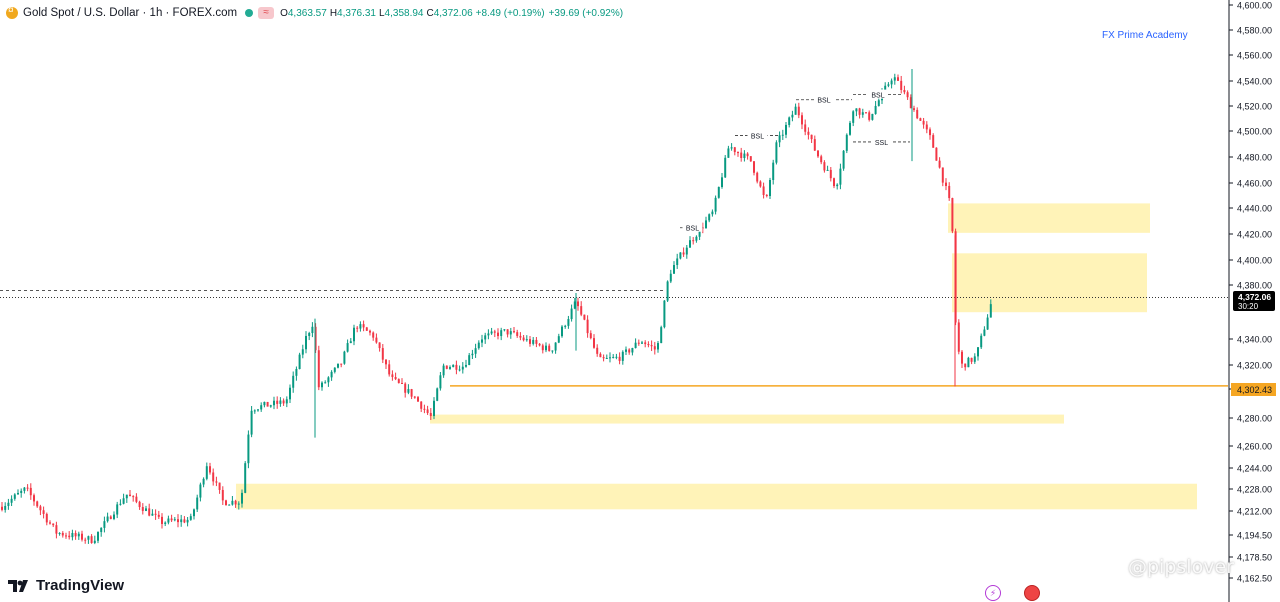 The height and width of the screenshot is (602, 1280). What do you see at coordinates (266, 13) in the screenshot?
I see `indicator-menu-button: ≈` at bounding box center [266, 13].